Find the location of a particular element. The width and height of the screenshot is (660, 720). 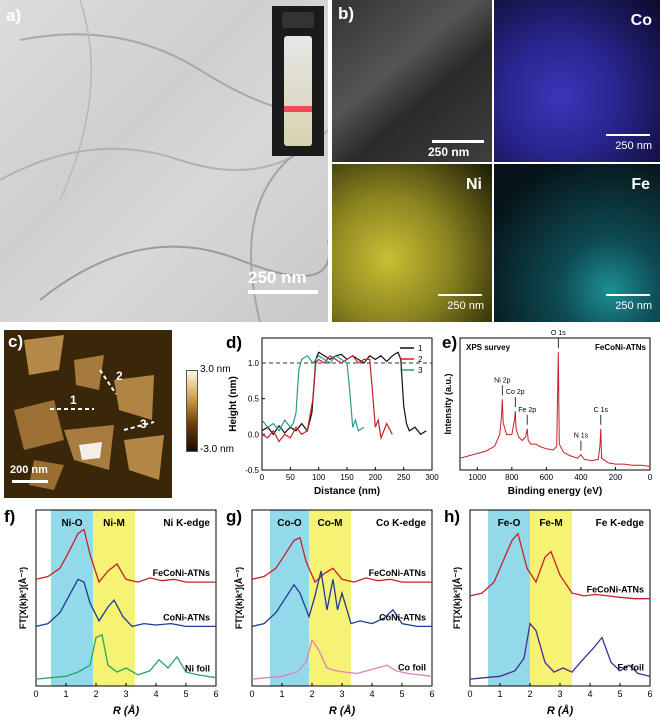

ytick-label-d: -0.5 is located at coordinates (252, 470).